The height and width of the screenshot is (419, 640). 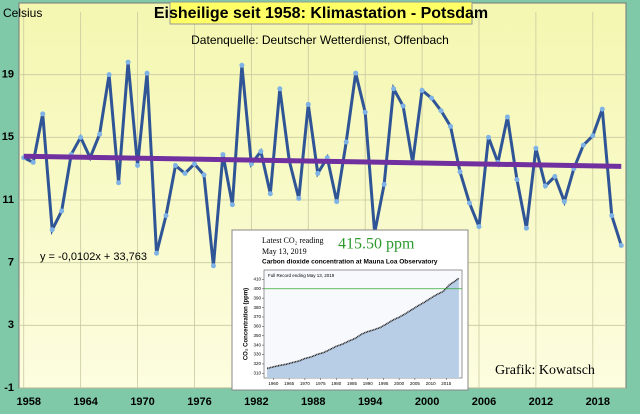 What do you see at coordinates (93, 257) in the screenshot?
I see `trend-label: y = -0,0102x + 33,763` at bounding box center [93, 257].